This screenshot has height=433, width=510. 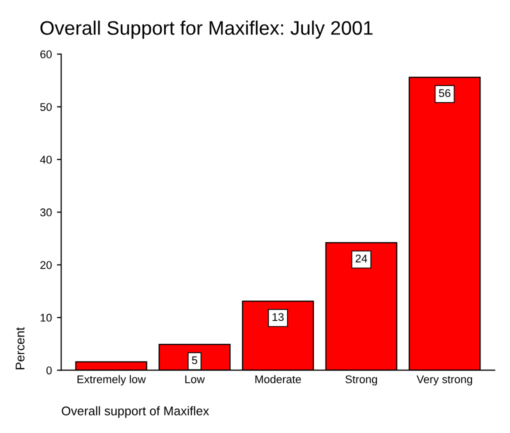 What do you see at coordinates (49, 370) in the screenshot?
I see `y-tick-label: 0` at bounding box center [49, 370].